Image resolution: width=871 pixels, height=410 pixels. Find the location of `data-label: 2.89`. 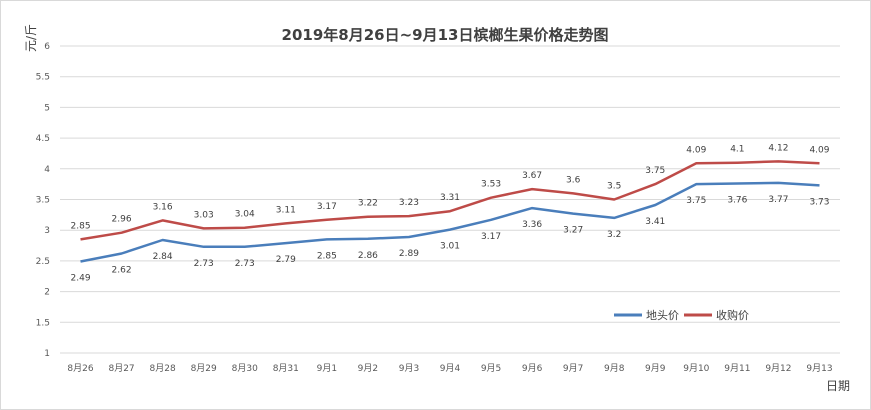

data-label: 2.89 is located at coordinates (409, 254).